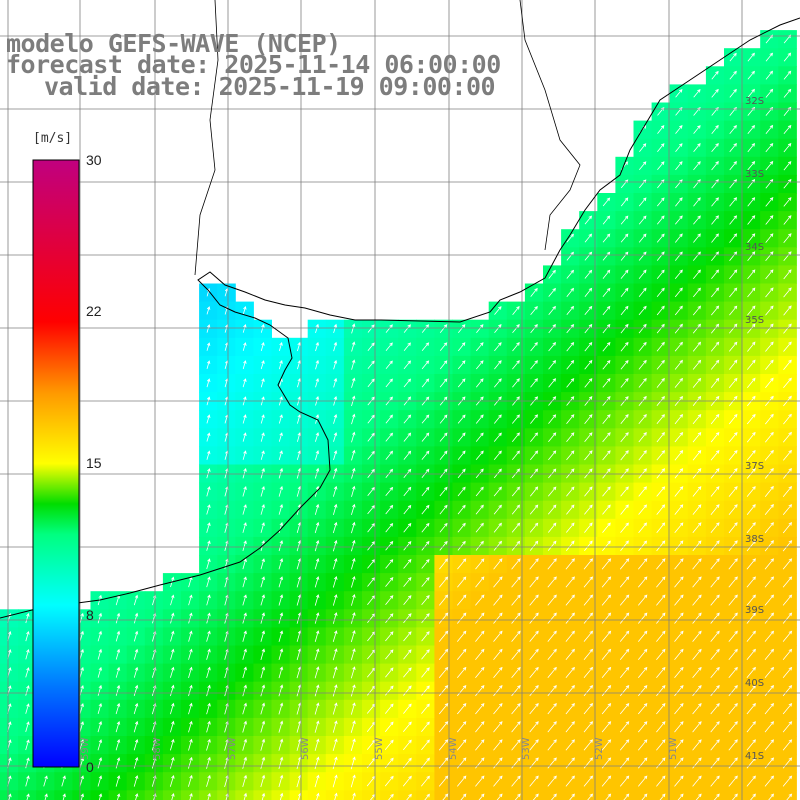 This screenshot has width=800, height=800. I want to click on lon-label: 58W, so click(157, 748).